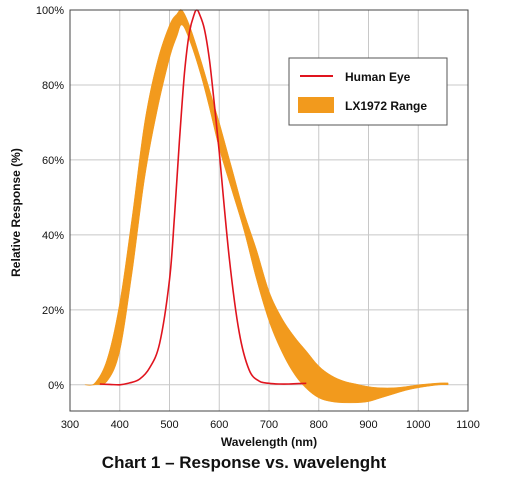 Image resolution: width=528 pixels, height=484 pixels. I want to click on x-tick-label: 1000, so click(418, 425).